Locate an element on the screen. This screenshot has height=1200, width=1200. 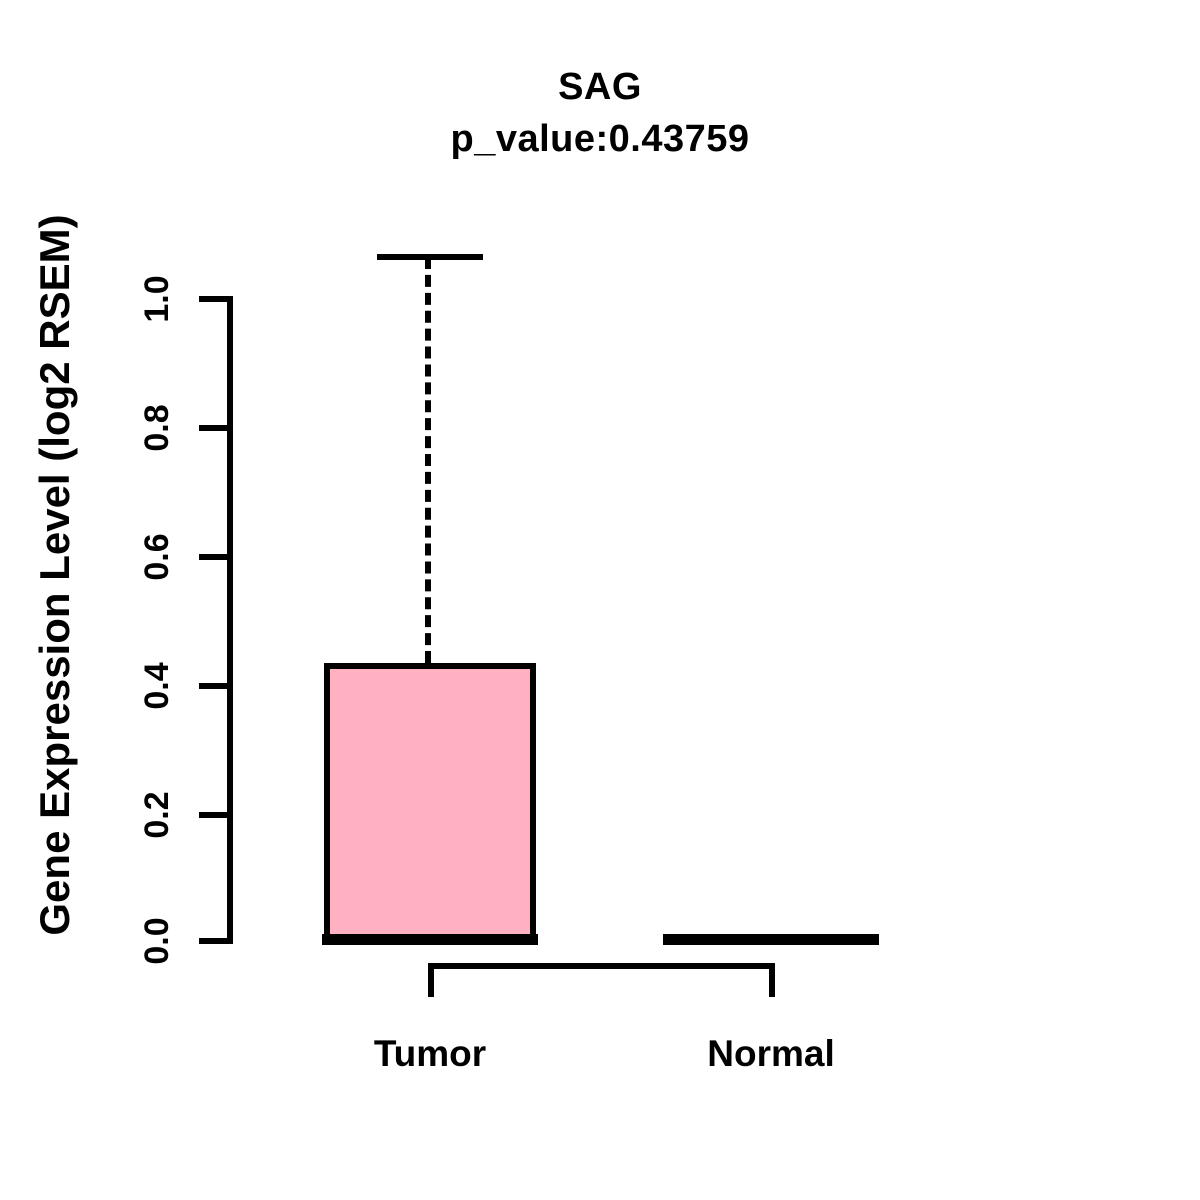
tumor-box is located at coordinates (430, 801).